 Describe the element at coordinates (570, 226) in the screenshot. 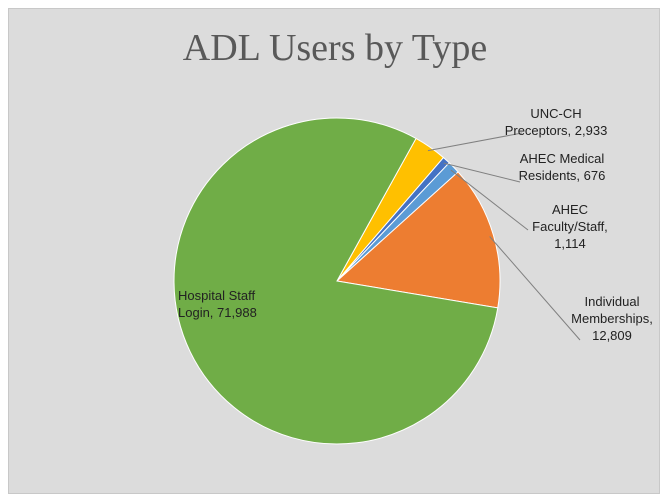

I see `data-label: AHEC Faculty/Staff, 1,114` at that location.